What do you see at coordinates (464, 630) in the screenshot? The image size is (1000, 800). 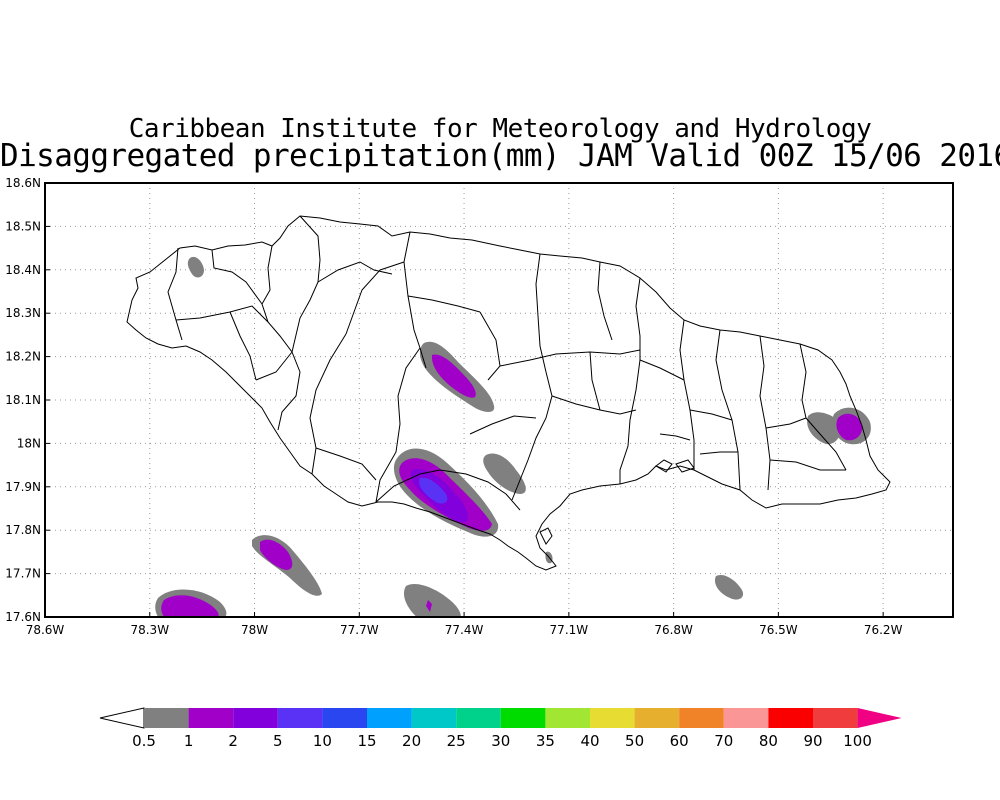 I see `longitude-label: 77.4W` at bounding box center [464, 630].